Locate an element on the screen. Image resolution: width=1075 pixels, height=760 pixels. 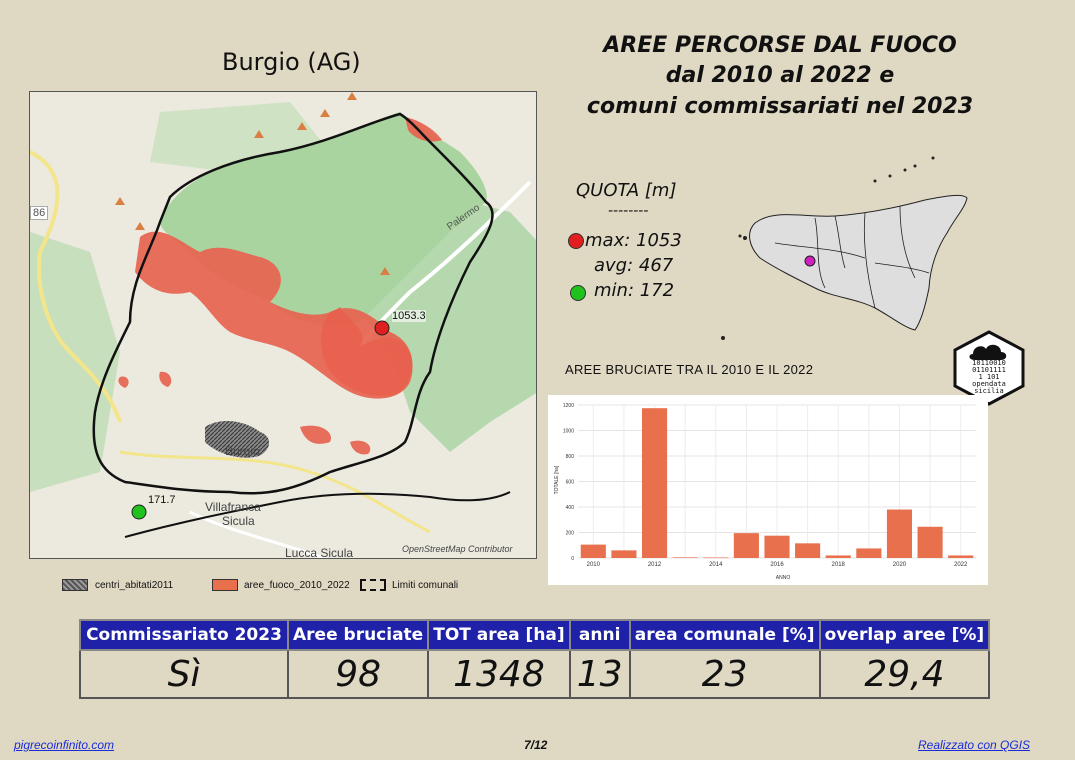
opendata-sicilia-logo is located at coordinates (989, 368).